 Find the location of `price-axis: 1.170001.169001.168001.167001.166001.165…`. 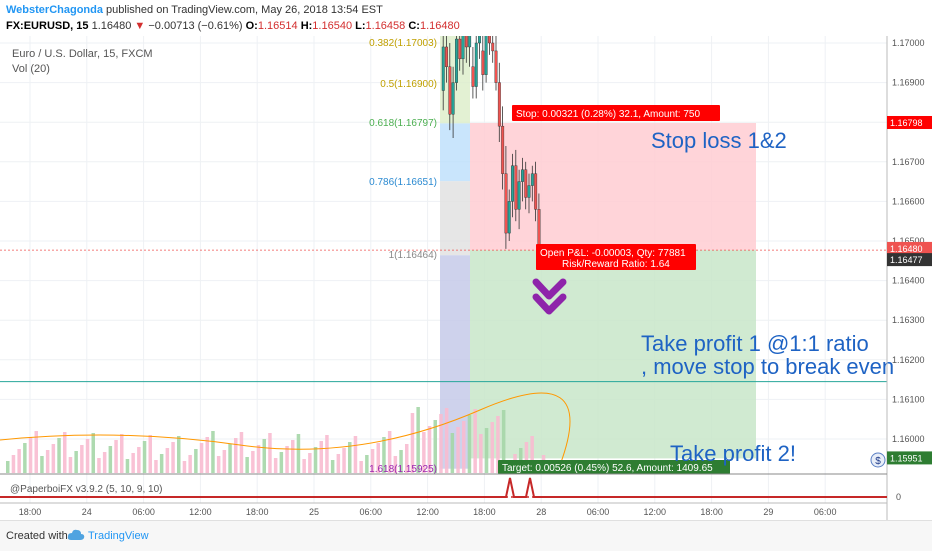

price-axis: 1.170001.169001.168001.167001.166001.165… is located at coordinates (905, 278).